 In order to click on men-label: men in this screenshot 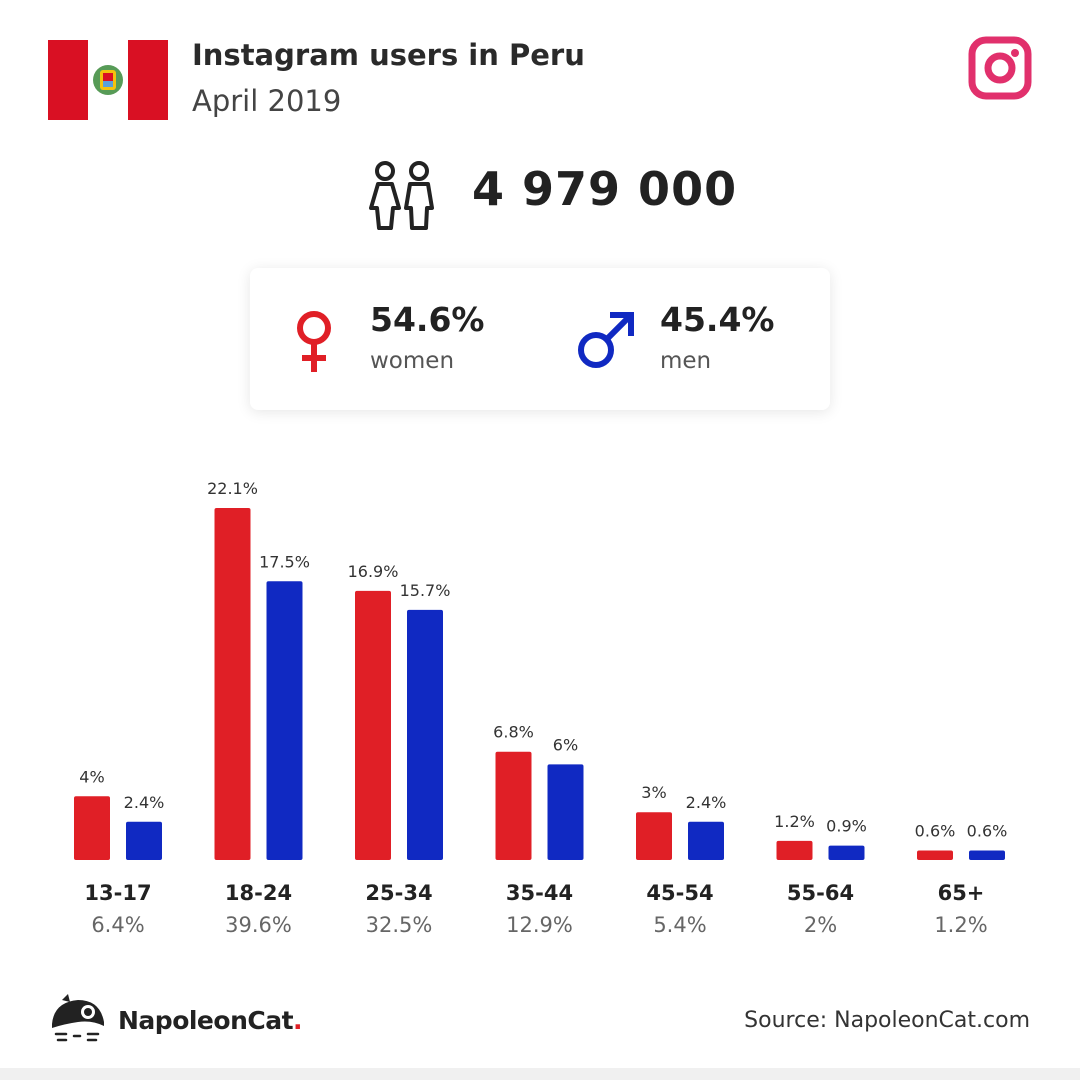, I will do `click(686, 361)`.